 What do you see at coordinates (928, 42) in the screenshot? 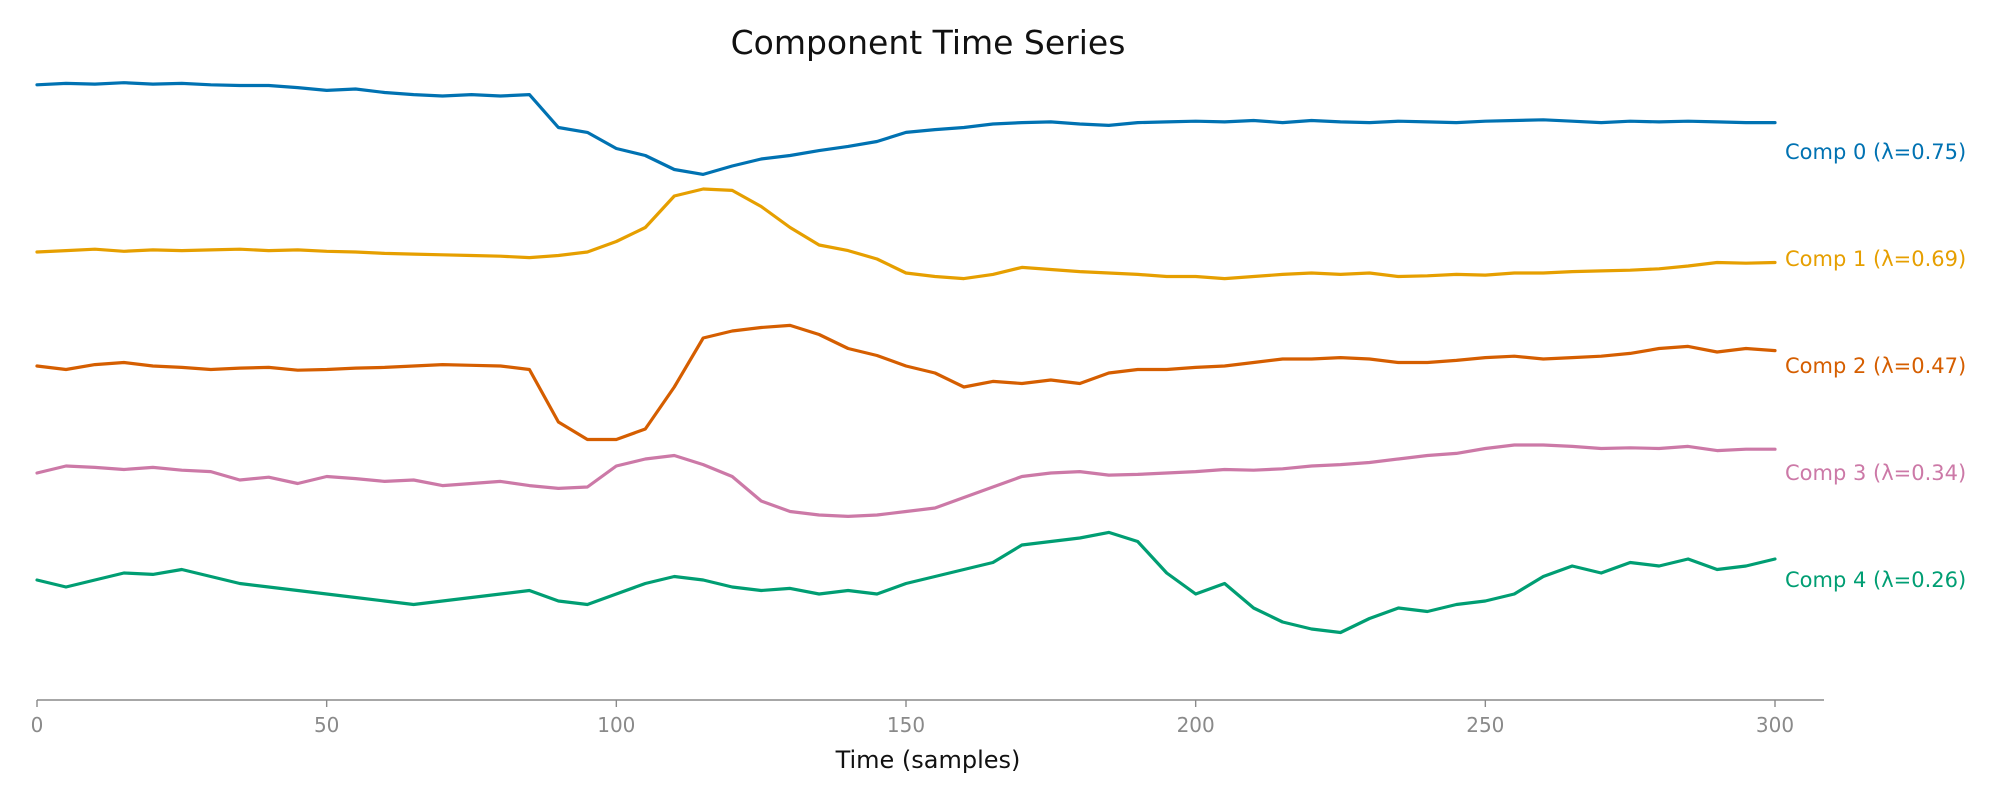
I see `chart-title: Component Time Series` at bounding box center [928, 42].